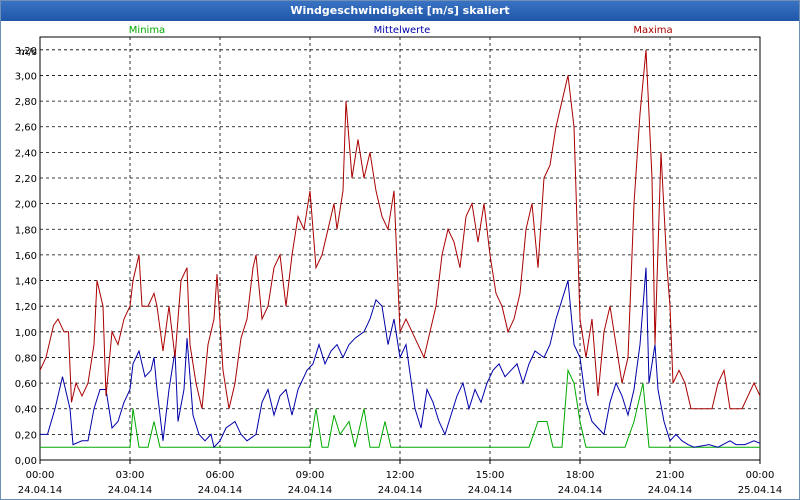 The height and width of the screenshot is (500, 800). I want to click on y-tick-label: 1,80, so click(26, 230).